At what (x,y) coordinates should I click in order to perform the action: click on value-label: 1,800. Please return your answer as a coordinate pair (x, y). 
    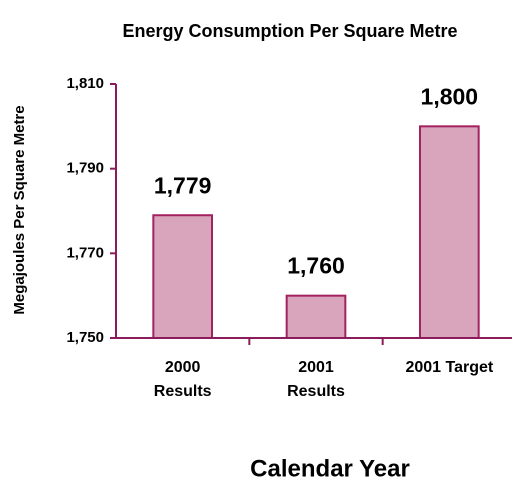
    Looking at the image, I should click on (450, 96).